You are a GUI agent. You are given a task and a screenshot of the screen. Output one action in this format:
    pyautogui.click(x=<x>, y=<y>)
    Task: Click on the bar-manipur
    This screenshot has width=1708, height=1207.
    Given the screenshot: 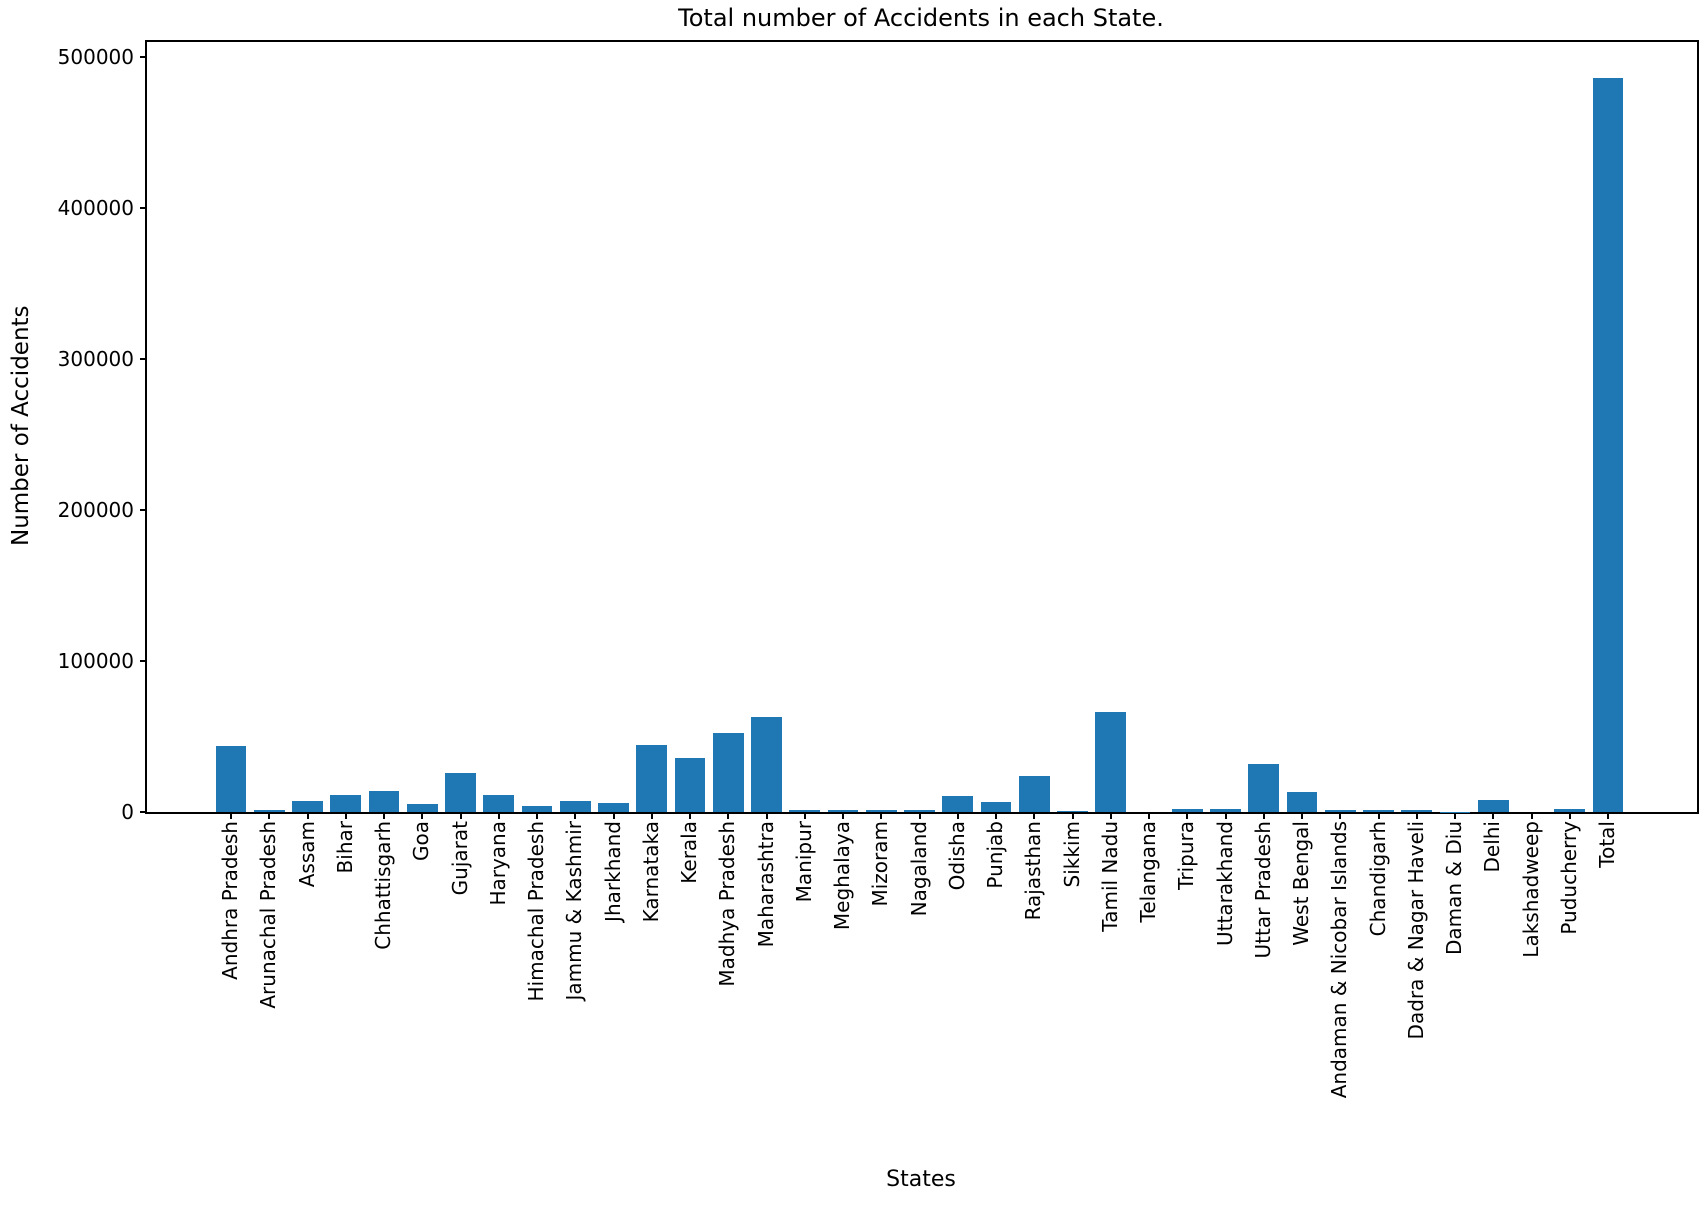 What is the action you would take?
    pyautogui.click(x=805, y=811)
    